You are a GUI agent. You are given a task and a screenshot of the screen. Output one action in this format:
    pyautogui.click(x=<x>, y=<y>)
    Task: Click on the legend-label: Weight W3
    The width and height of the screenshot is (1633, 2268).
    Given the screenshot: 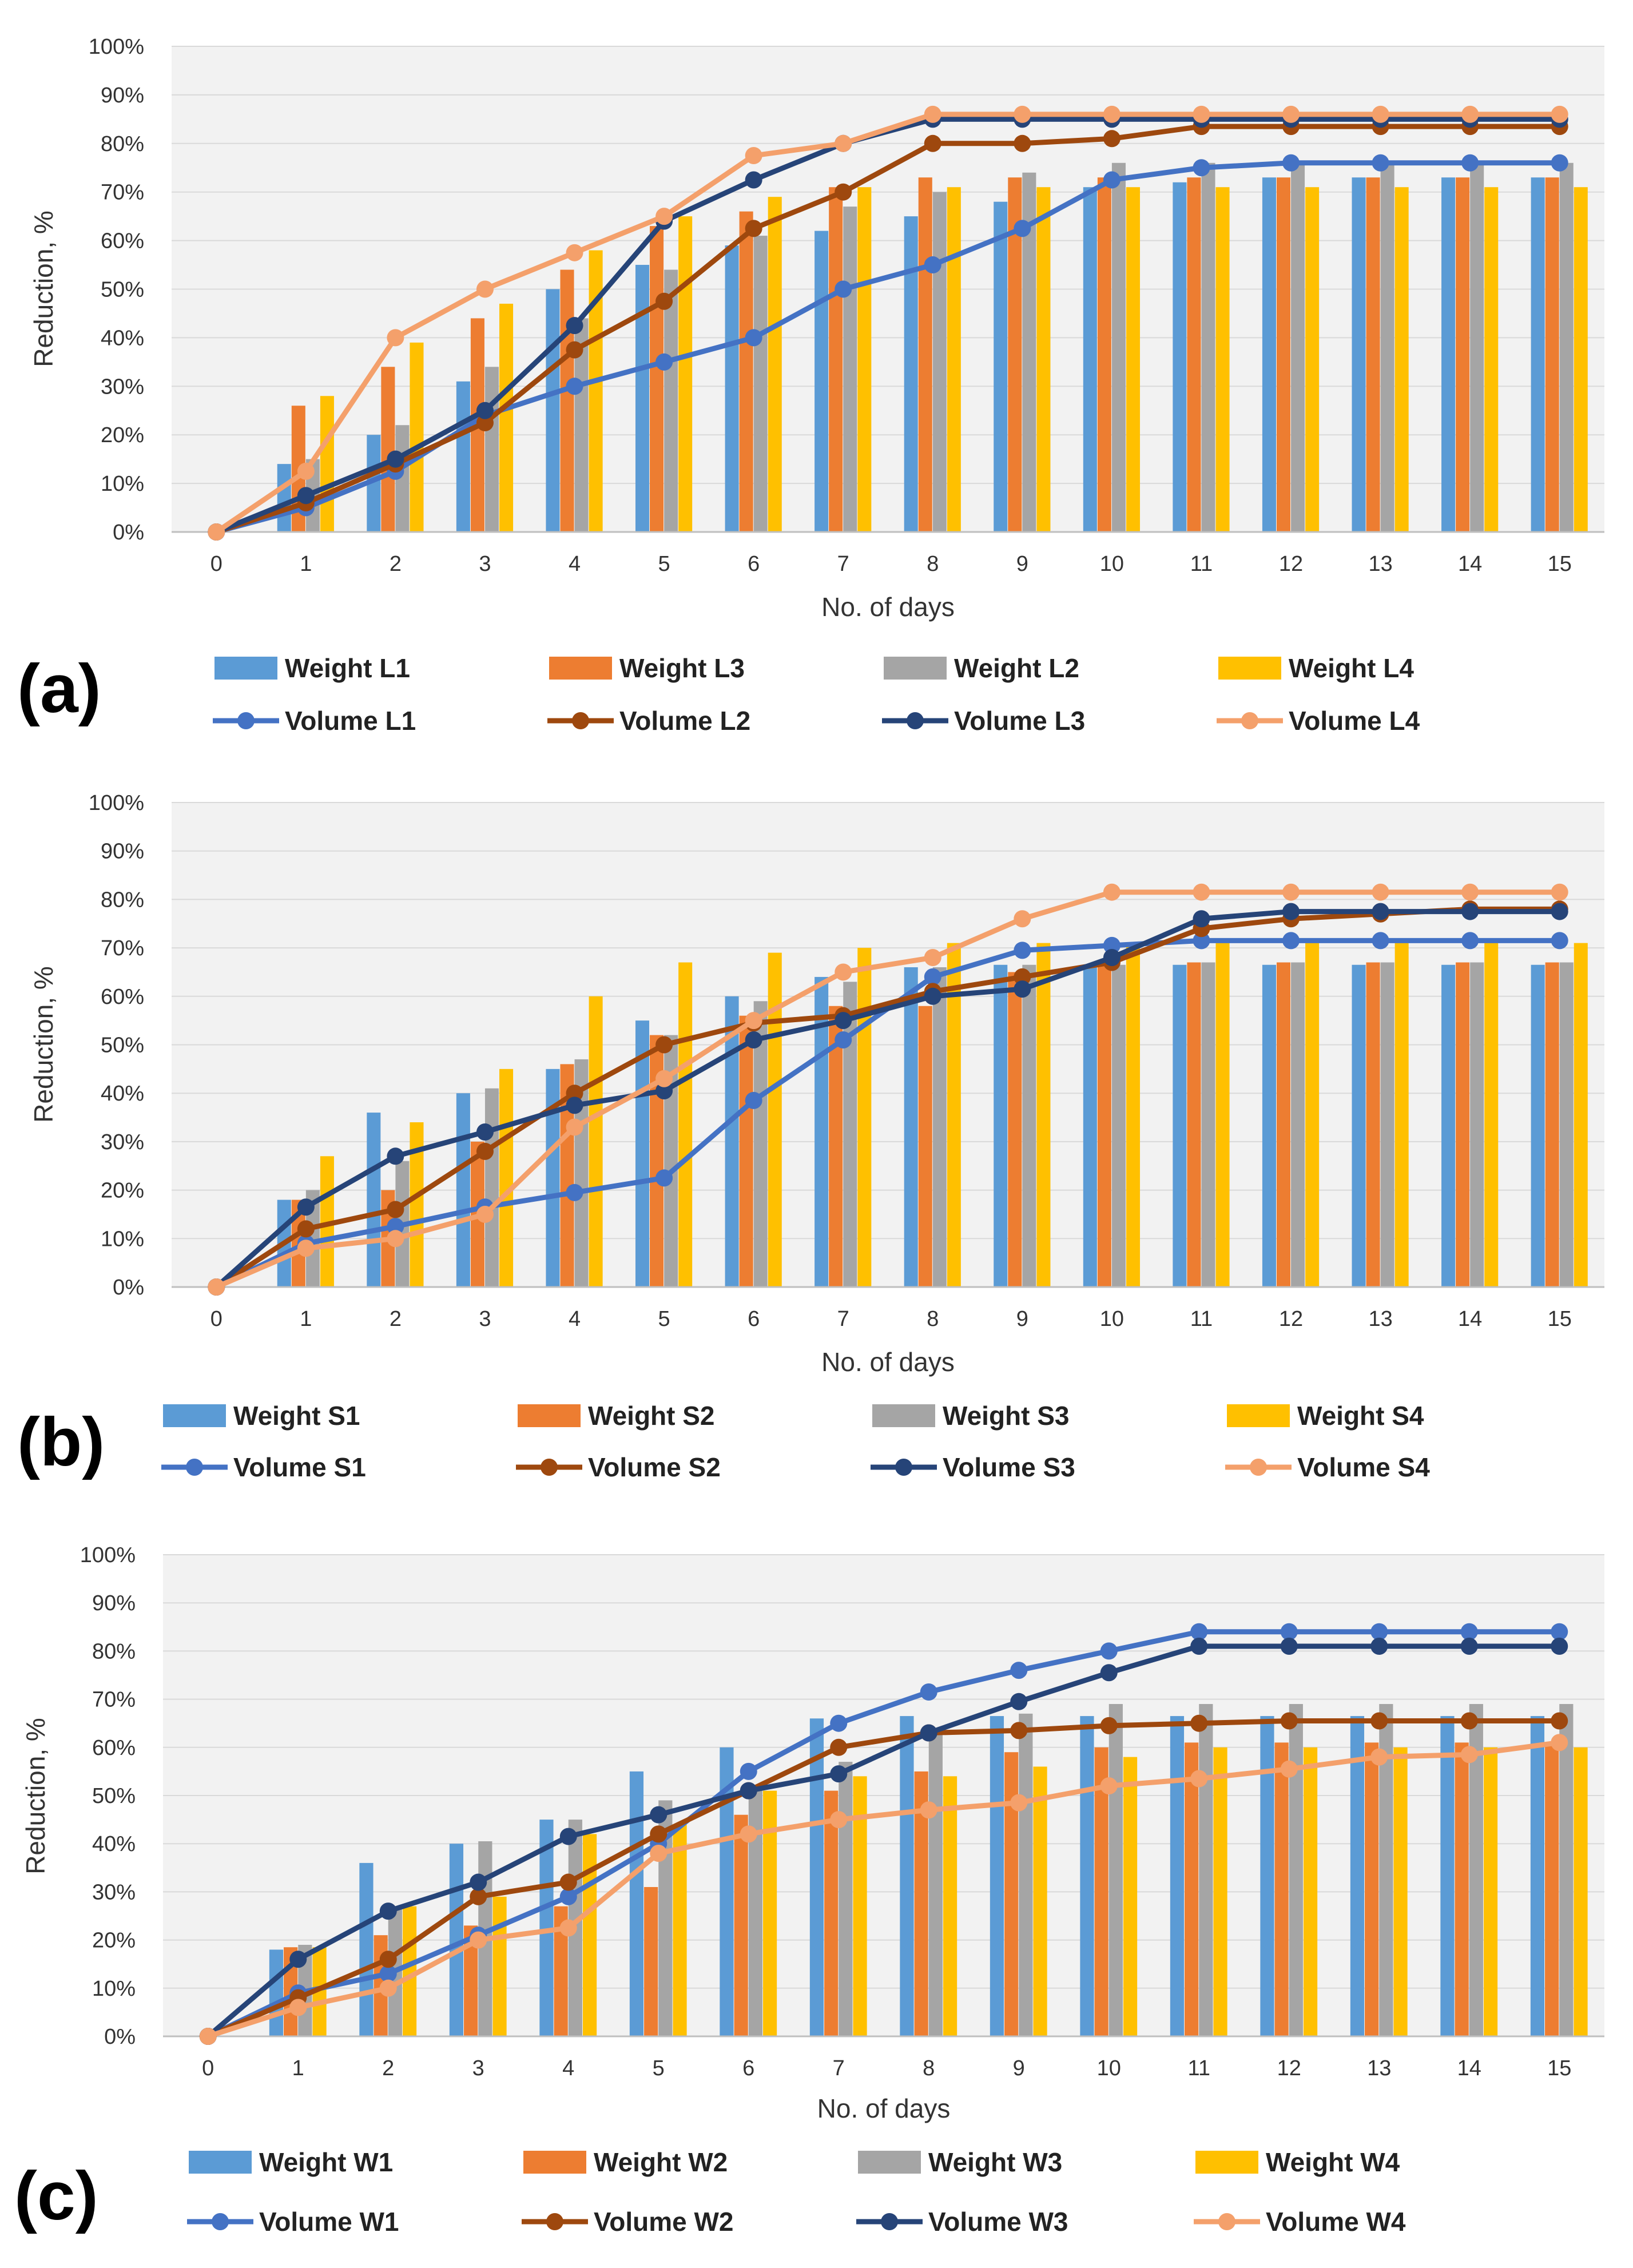 What is the action you would take?
    pyautogui.click(x=995, y=2162)
    